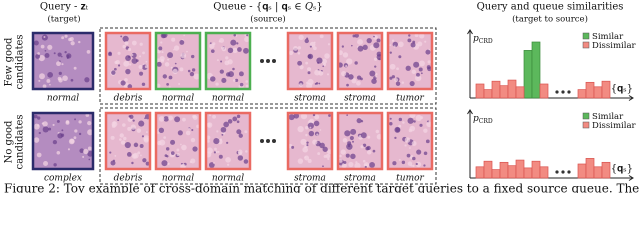 The image size is (640, 240). What do you see at coordinates (63, 61) in the screenshot?
I see `tissue-image` at bounding box center [63, 61].